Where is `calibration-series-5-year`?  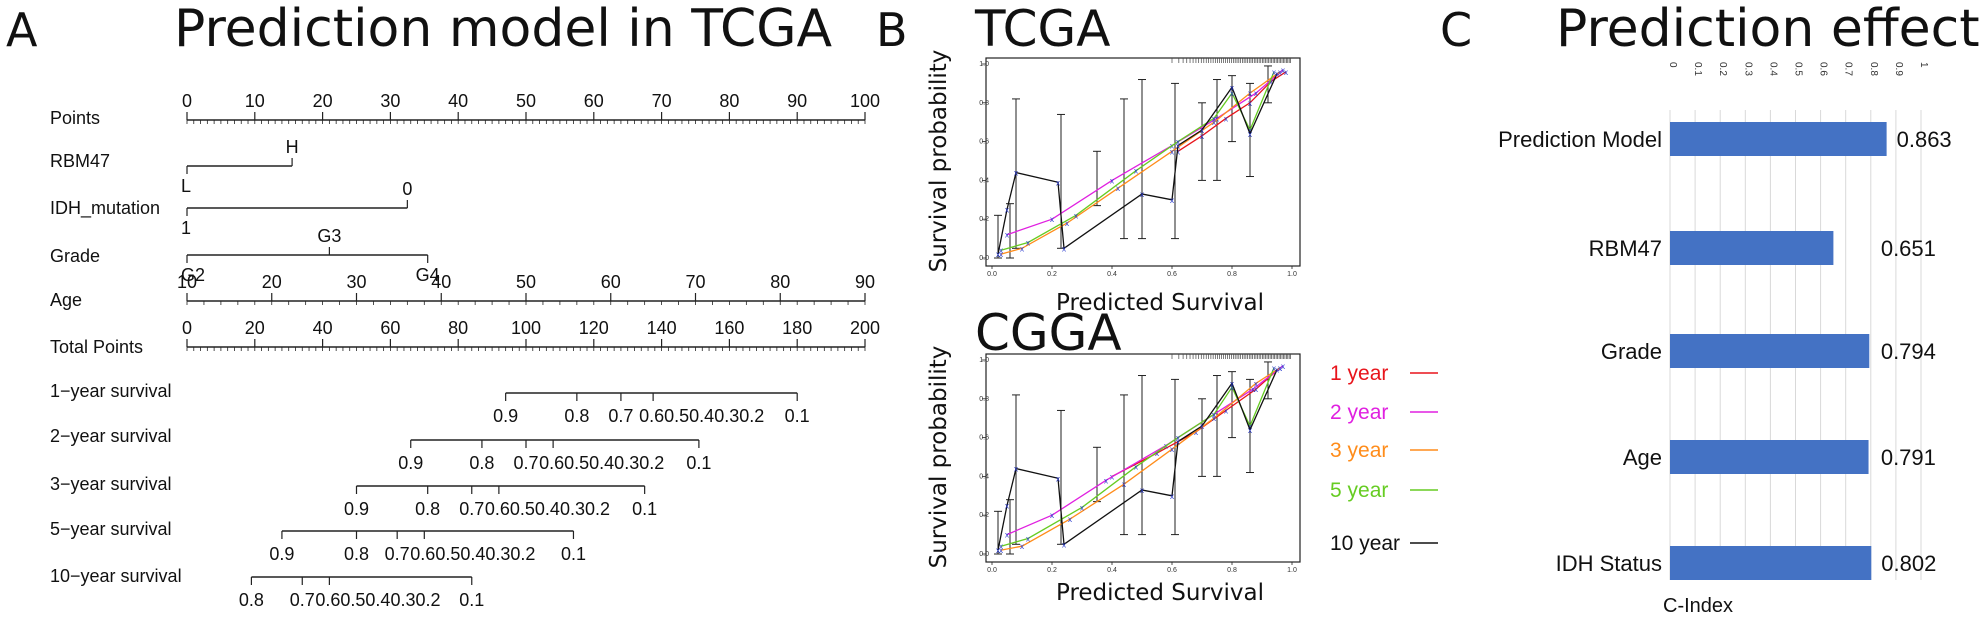 calibration-series-5-year is located at coordinates (1137, 161).